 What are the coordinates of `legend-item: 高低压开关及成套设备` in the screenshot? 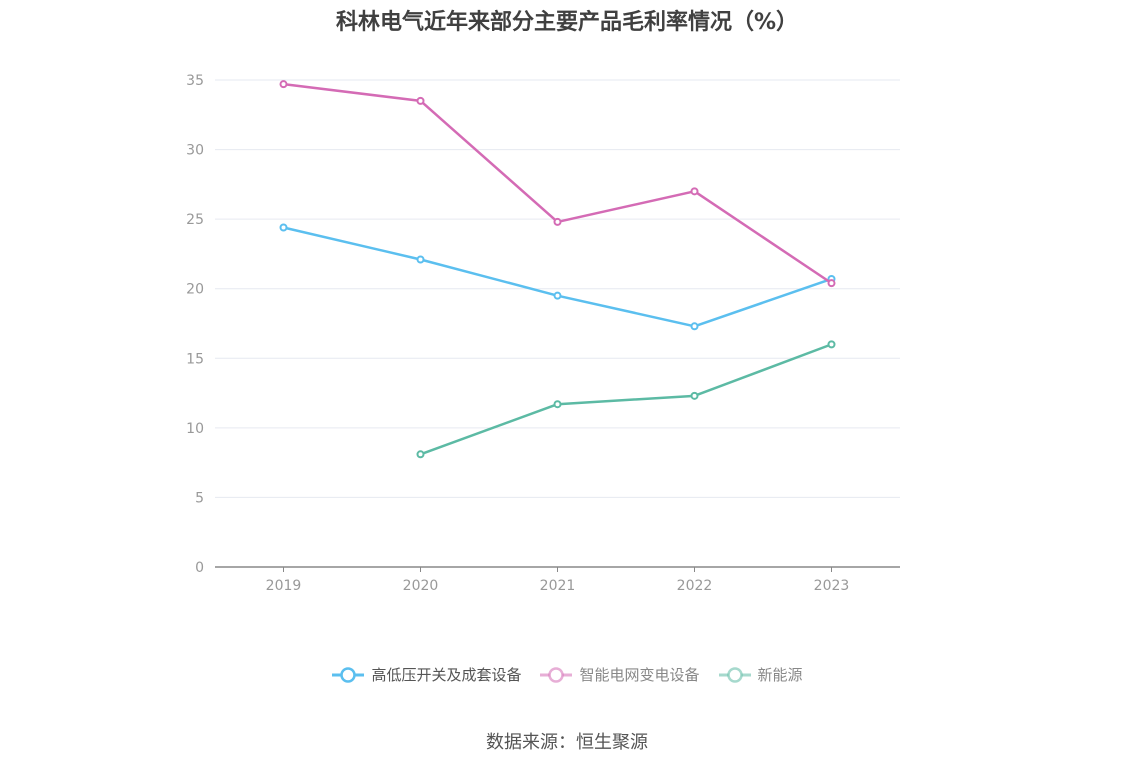 It's located at (426, 674).